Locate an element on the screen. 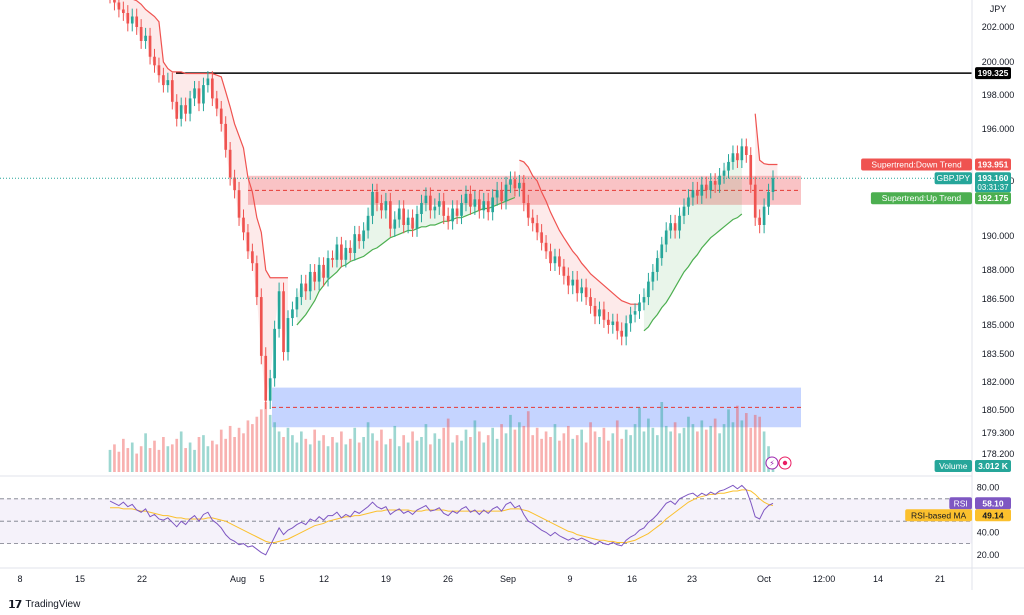  time-tick-label: 26 is located at coordinates (448, 579).